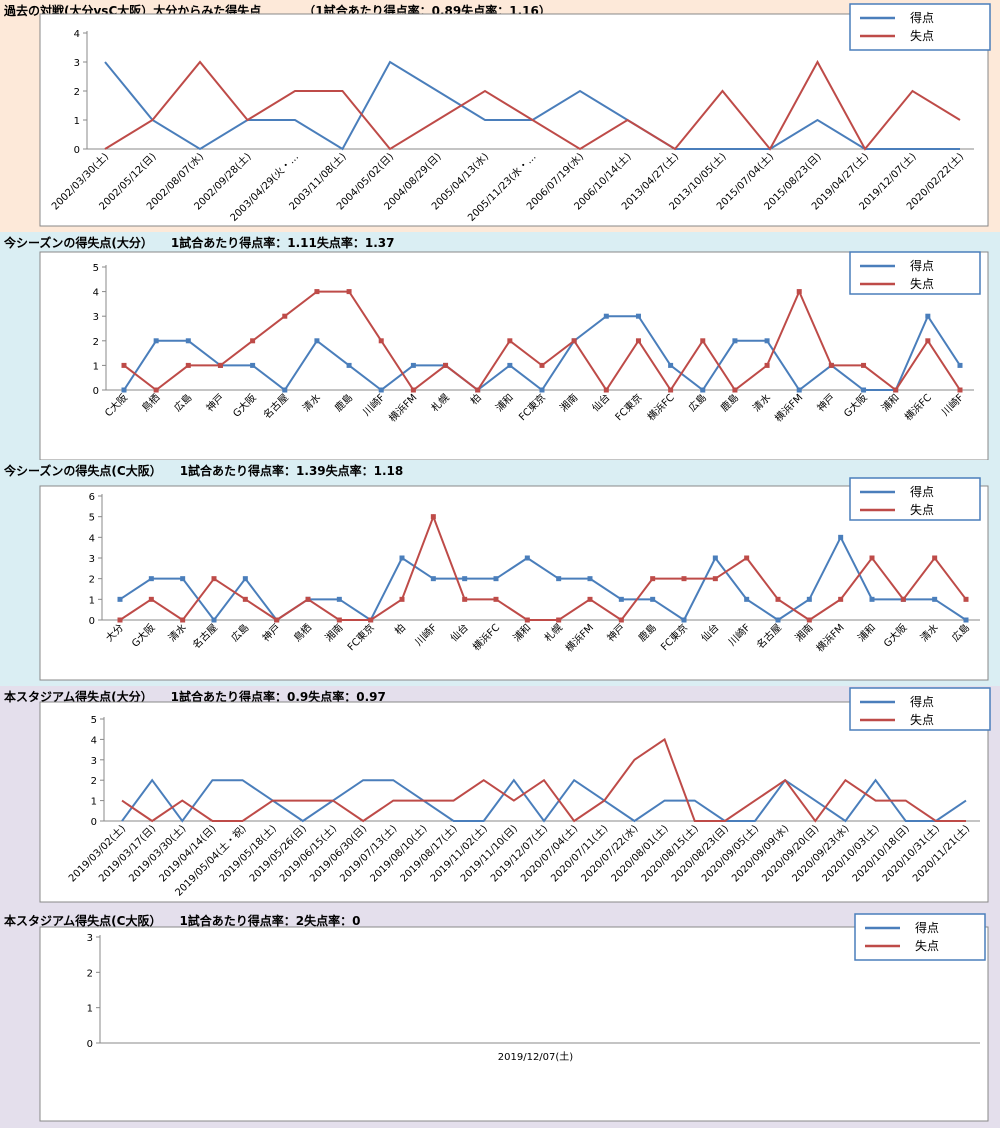 This screenshot has width=1000, height=1128. I want to click on chart-title: 本スタジアム得失点(大分） 1試合あたり得点率：0.9失点率：0.97, so click(195, 697).